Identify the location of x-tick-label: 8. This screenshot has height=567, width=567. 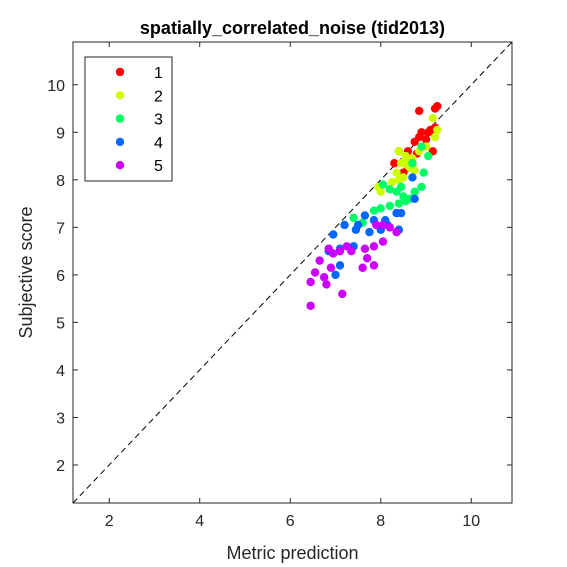
(380, 521).